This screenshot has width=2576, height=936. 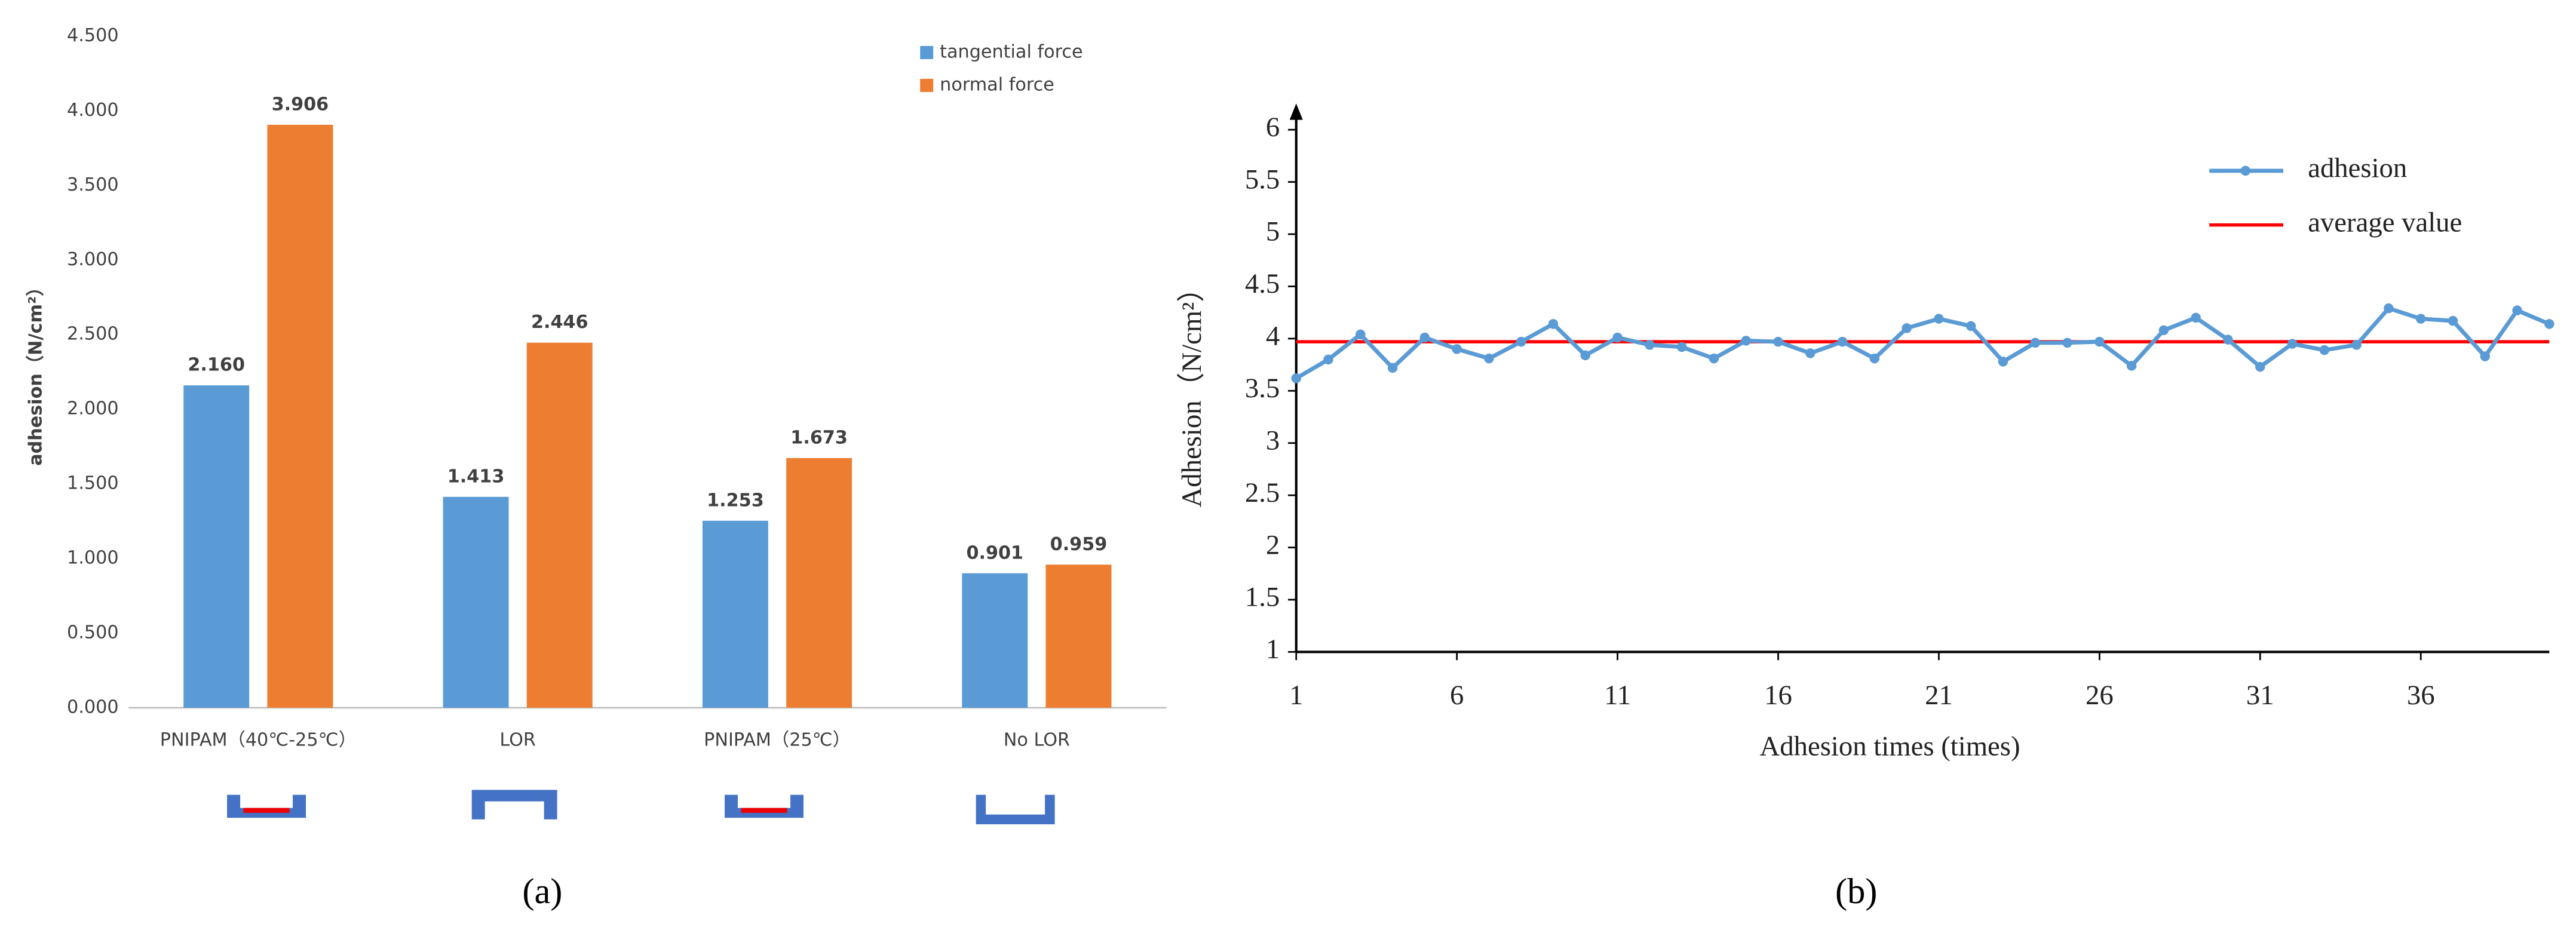 What do you see at coordinates (1011, 51) in the screenshot?
I see `legend-label: tangential force` at bounding box center [1011, 51].